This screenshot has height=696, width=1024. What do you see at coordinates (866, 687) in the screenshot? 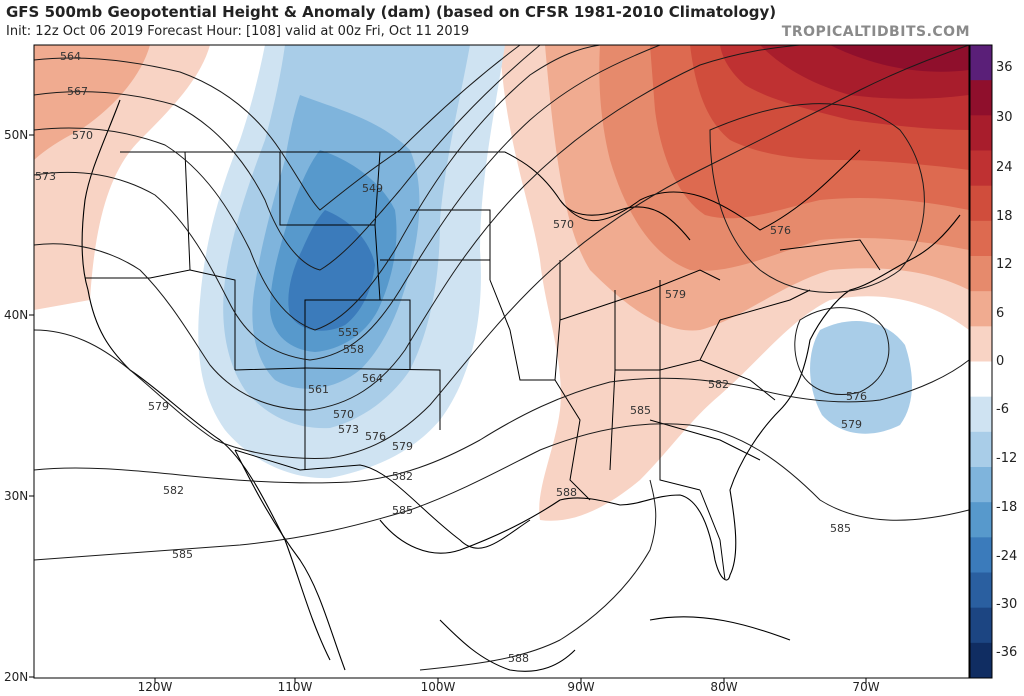
I see `lon-label: 70W` at bounding box center [866, 687].